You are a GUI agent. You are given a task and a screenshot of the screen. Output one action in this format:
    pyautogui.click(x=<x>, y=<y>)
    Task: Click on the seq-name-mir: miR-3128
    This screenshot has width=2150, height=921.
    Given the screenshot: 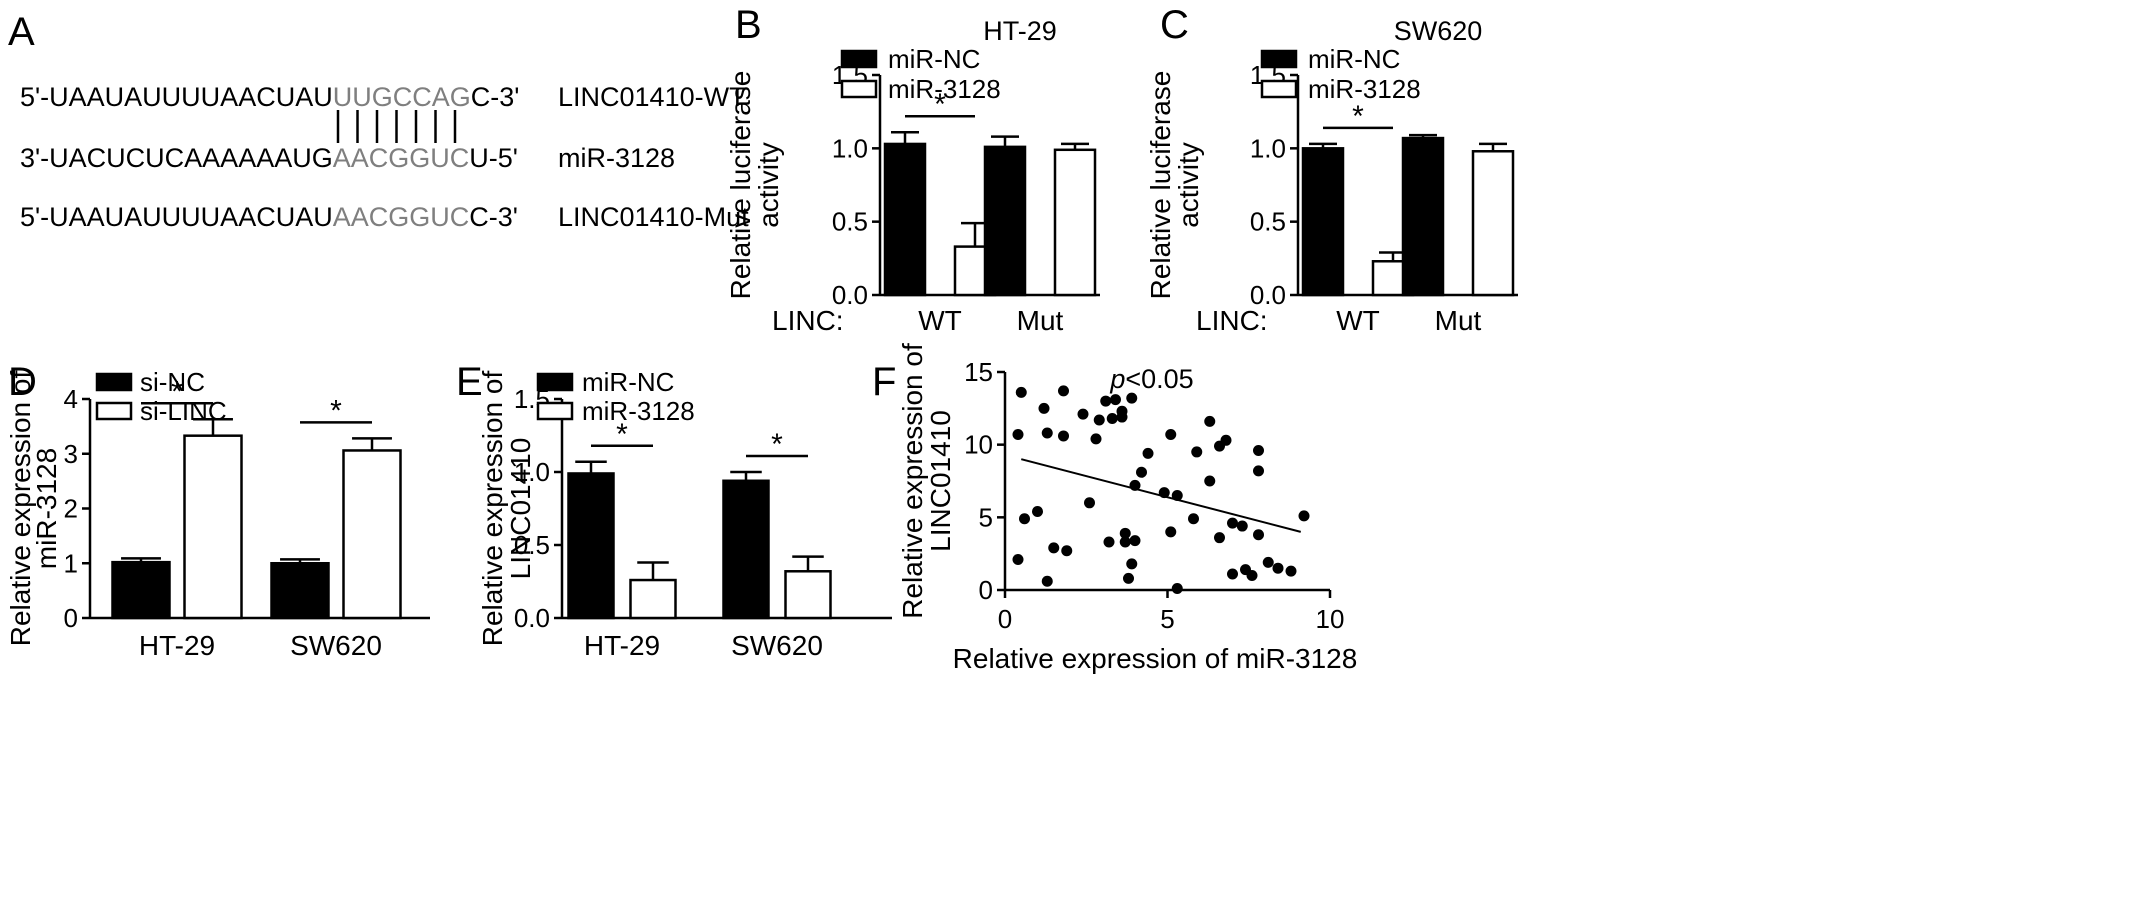 What is the action you would take?
    pyautogui.click(x=616, y=158)
    